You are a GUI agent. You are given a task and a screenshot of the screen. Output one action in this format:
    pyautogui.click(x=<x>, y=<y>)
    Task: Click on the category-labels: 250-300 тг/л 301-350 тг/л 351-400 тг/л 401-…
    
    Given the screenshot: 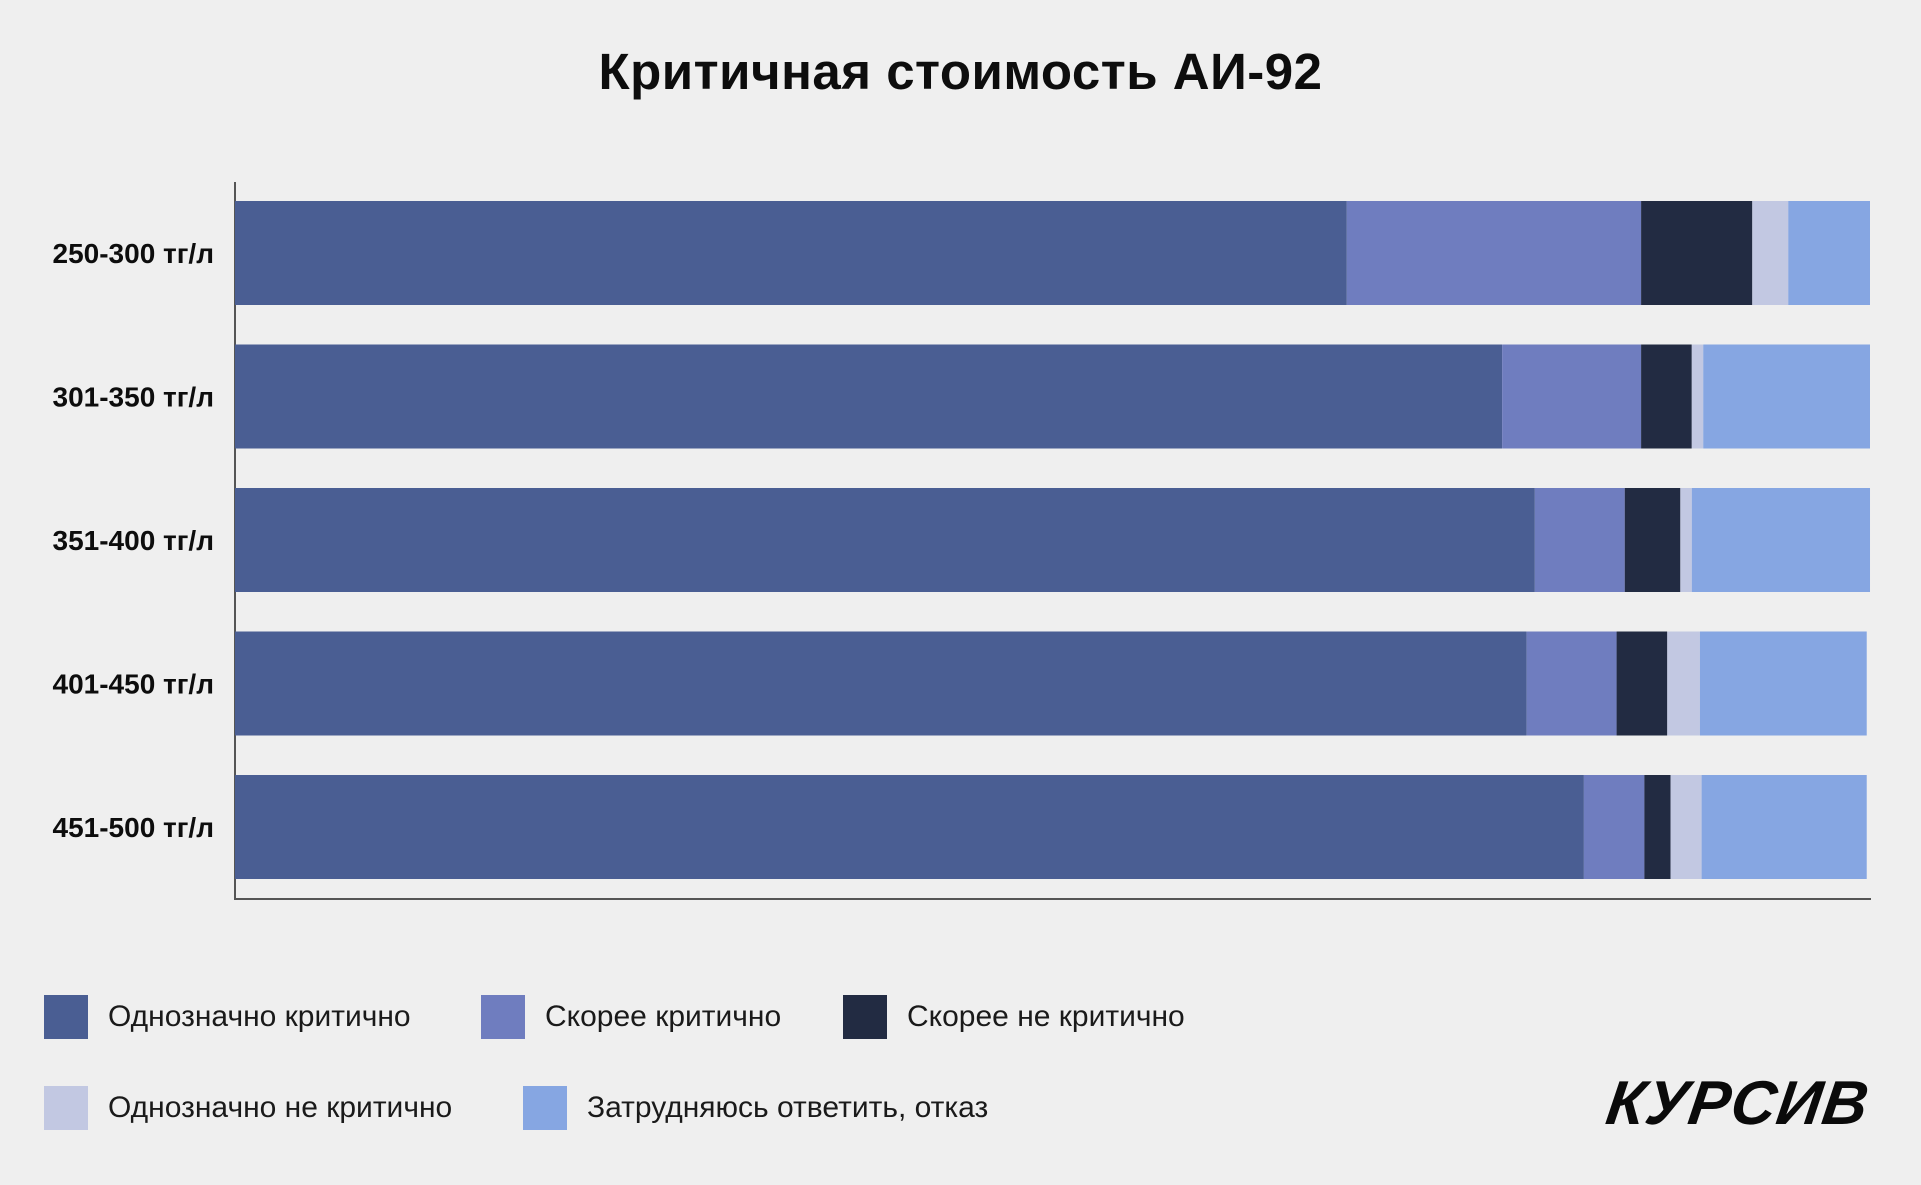 What is the action you would take?
    pyautogui.click(x=133, y=540)
    